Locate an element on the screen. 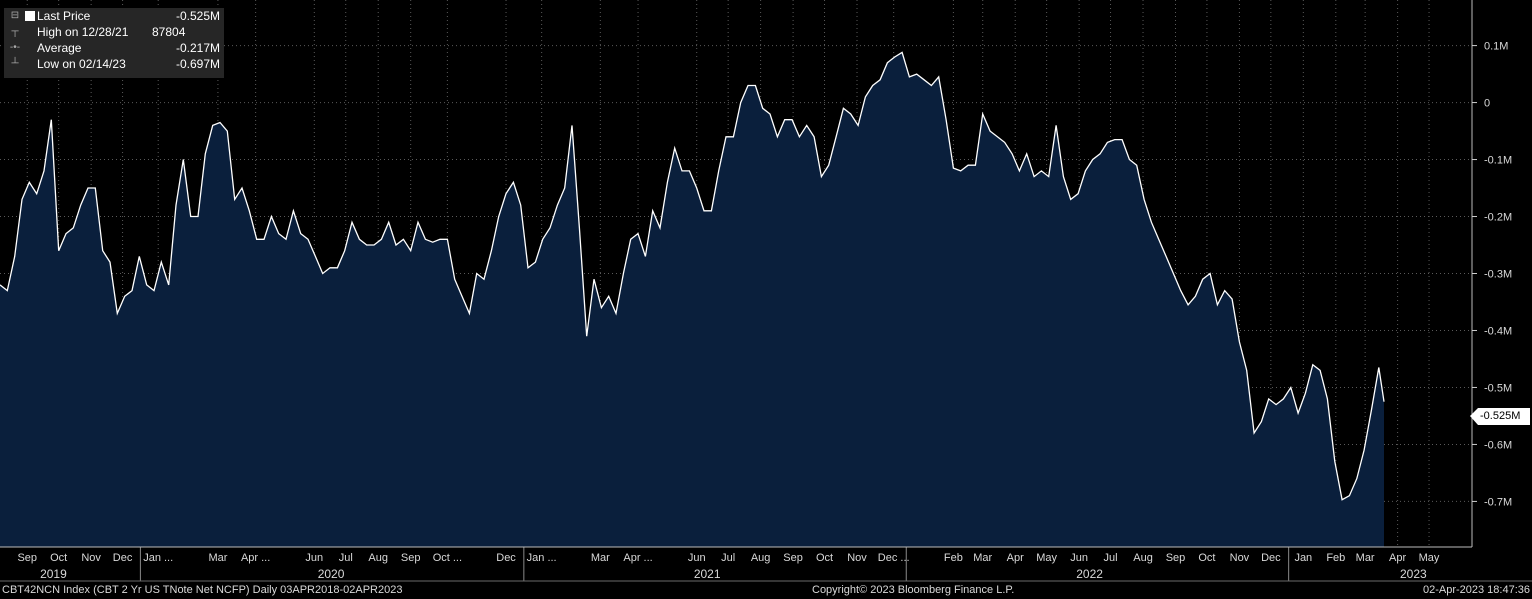  average-marker-icon: -•- is located at coordinates (15, 47).